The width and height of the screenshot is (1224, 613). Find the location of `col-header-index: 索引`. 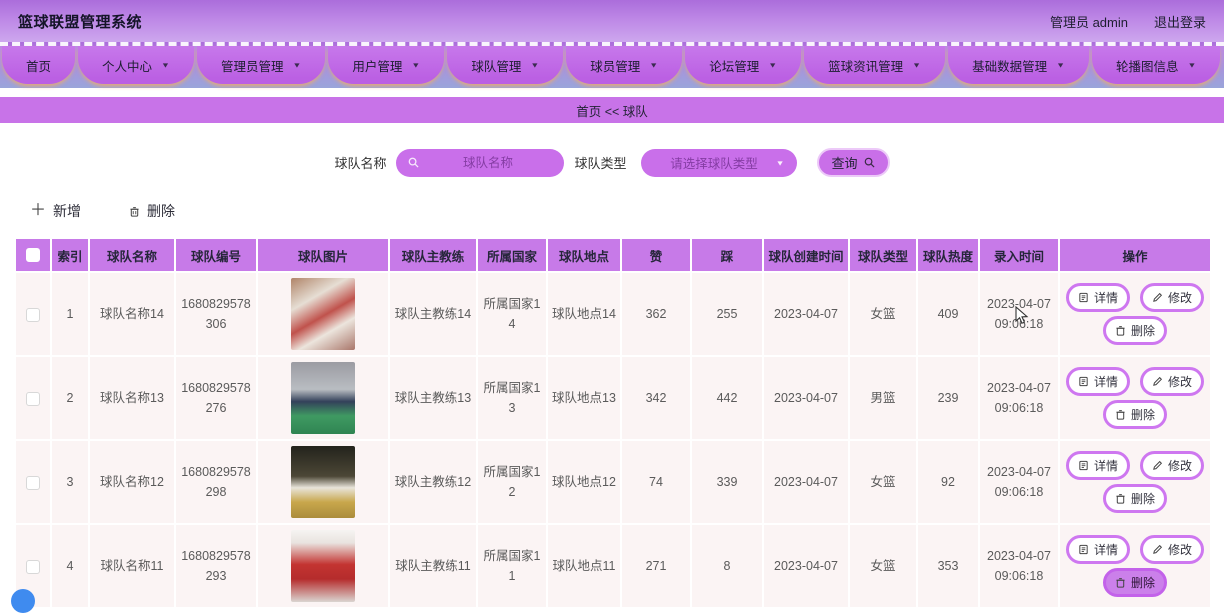

col-header-index: 索引 is located at coordinates (70, 255).